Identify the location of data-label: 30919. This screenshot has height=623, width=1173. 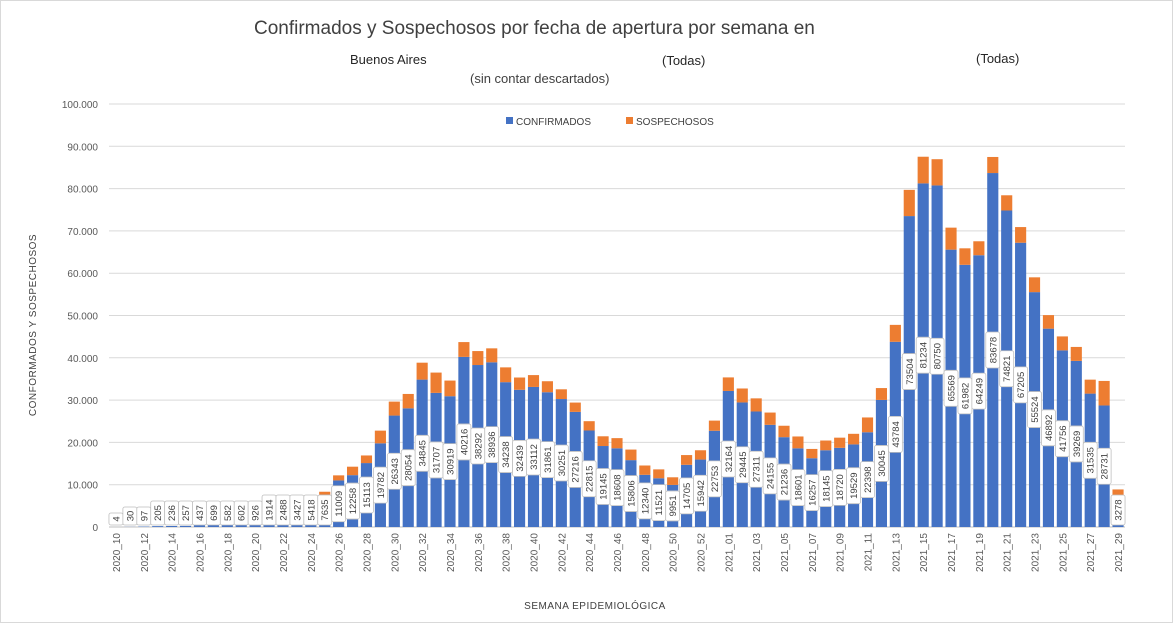
(450, 461).